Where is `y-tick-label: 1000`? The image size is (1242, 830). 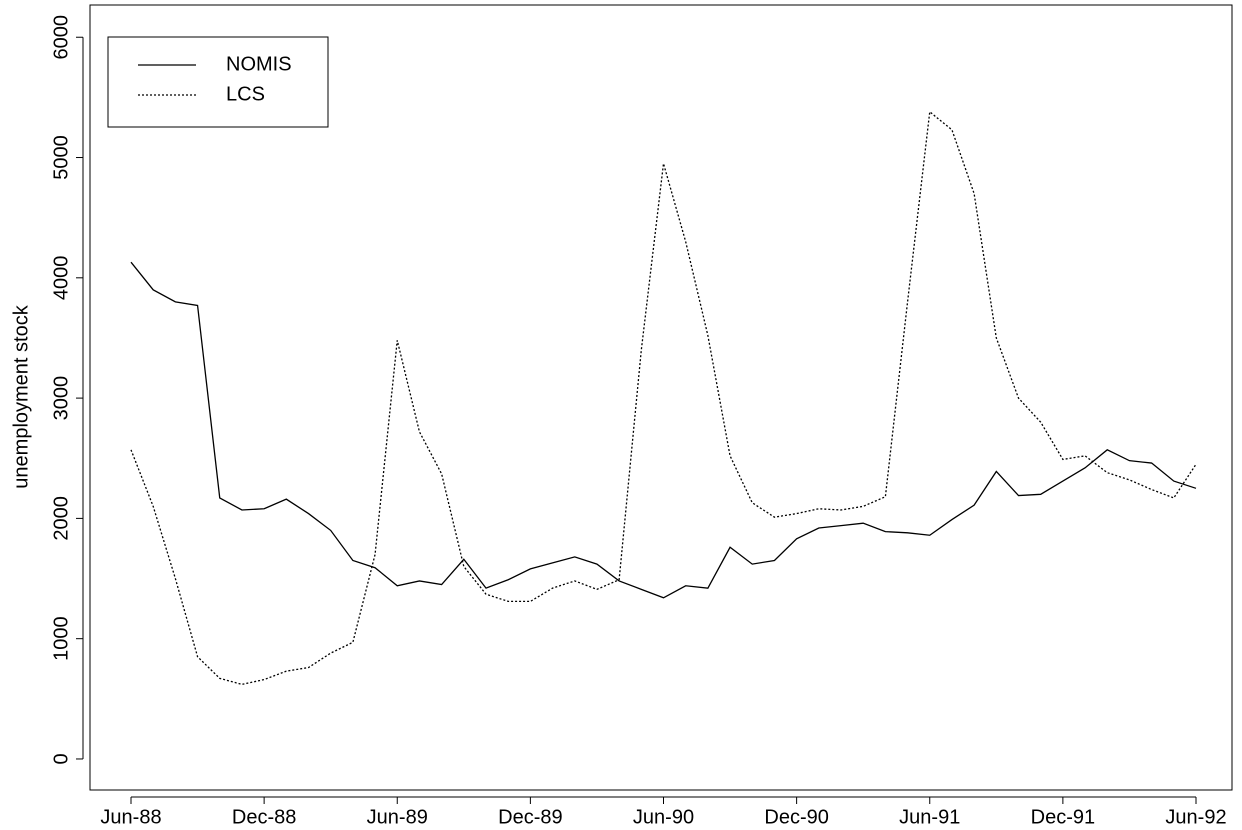 y-tick-label: 1000 is located at coordinates (61, 638).